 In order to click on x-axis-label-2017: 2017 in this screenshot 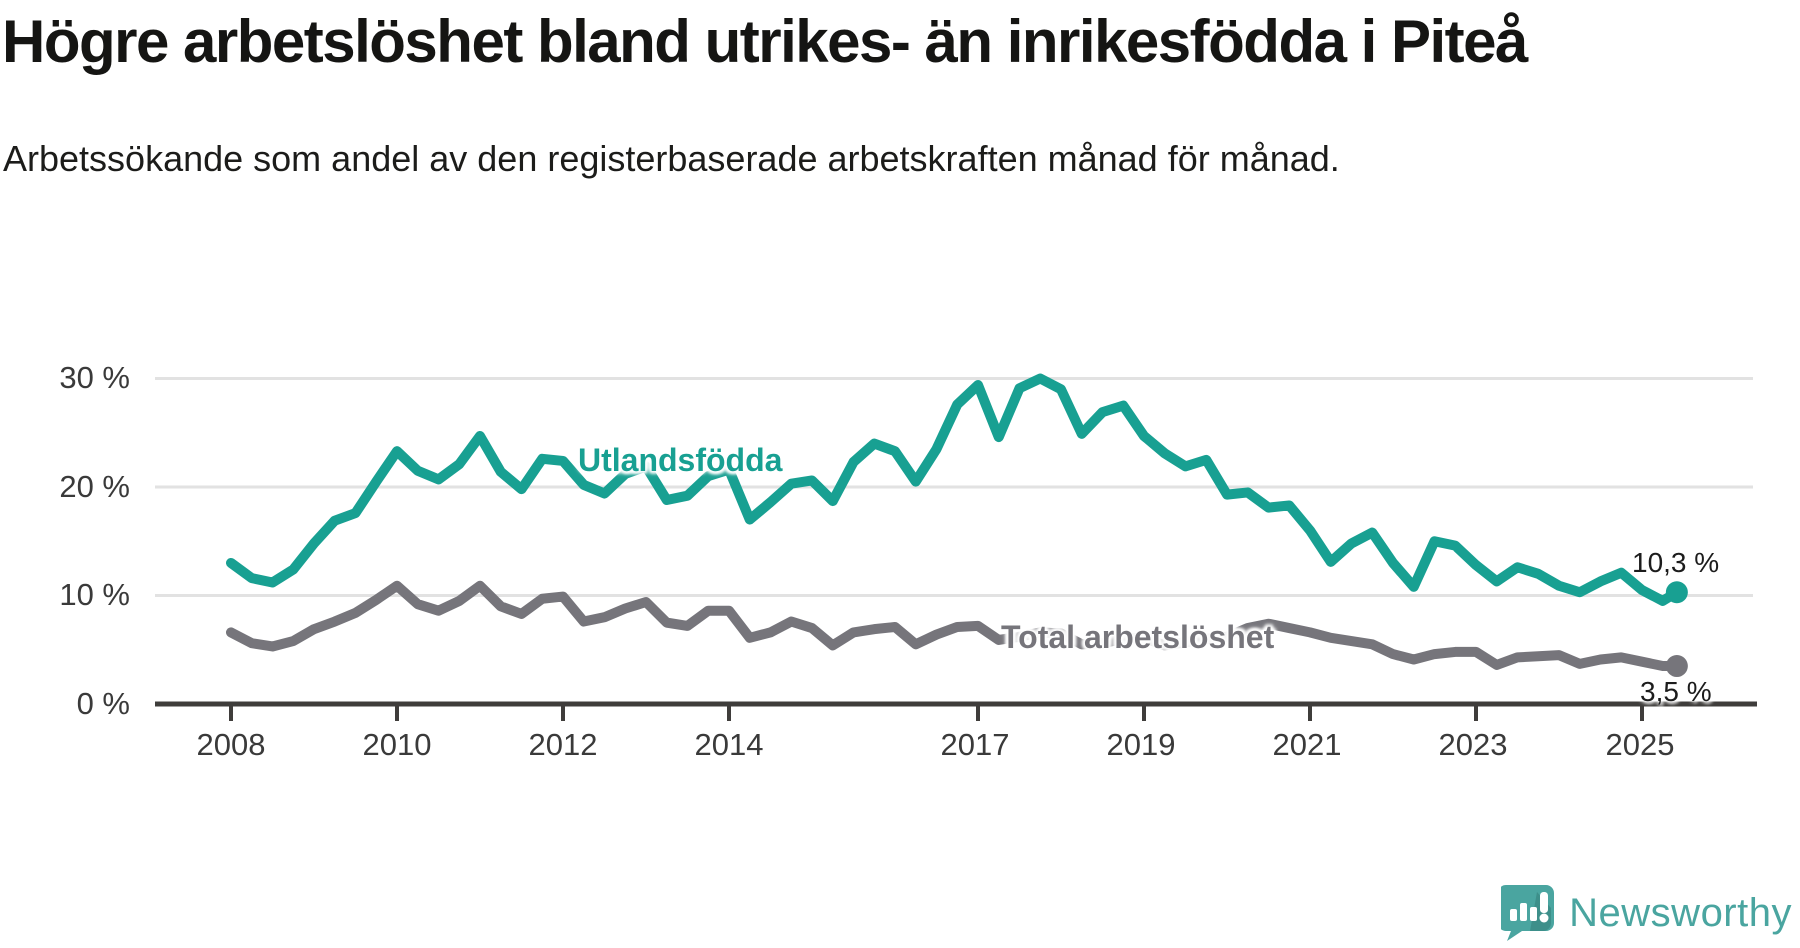, I will do `click(975, 744)`.